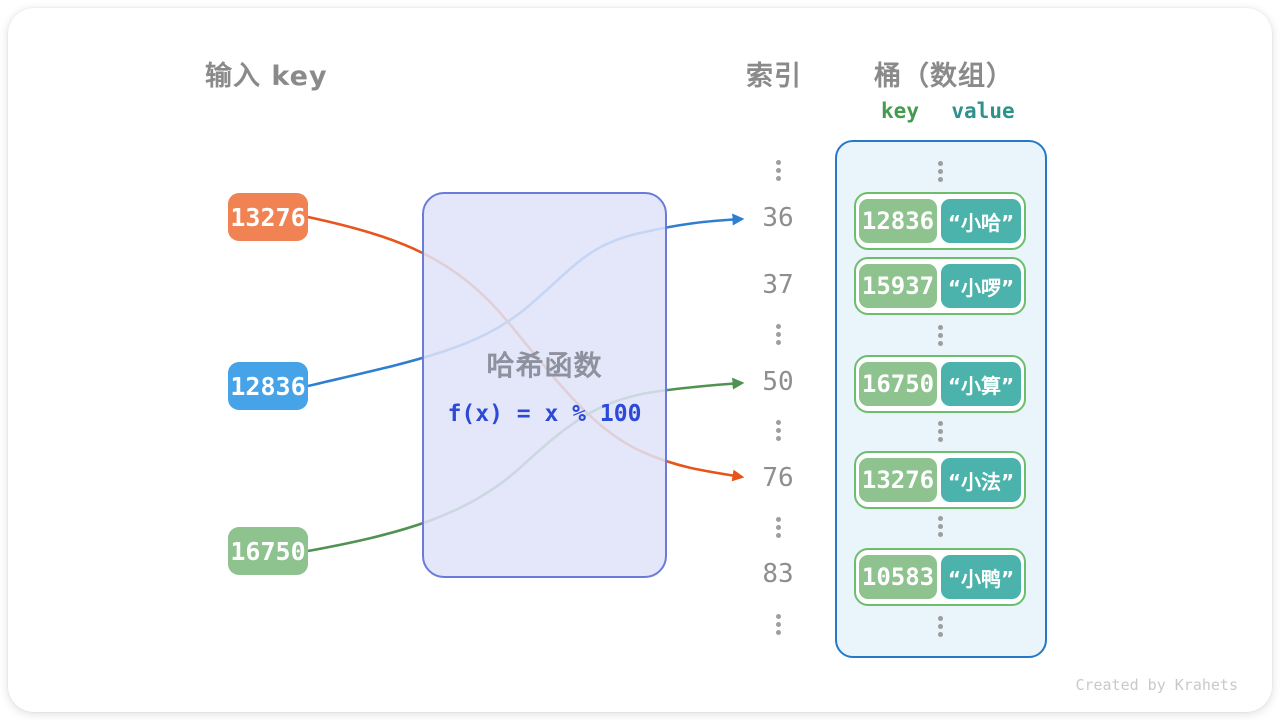  Describe the element at coordinates (940, 286) in the screenshot. I see `bucket-entry: 15937 “小啰”` at that location.